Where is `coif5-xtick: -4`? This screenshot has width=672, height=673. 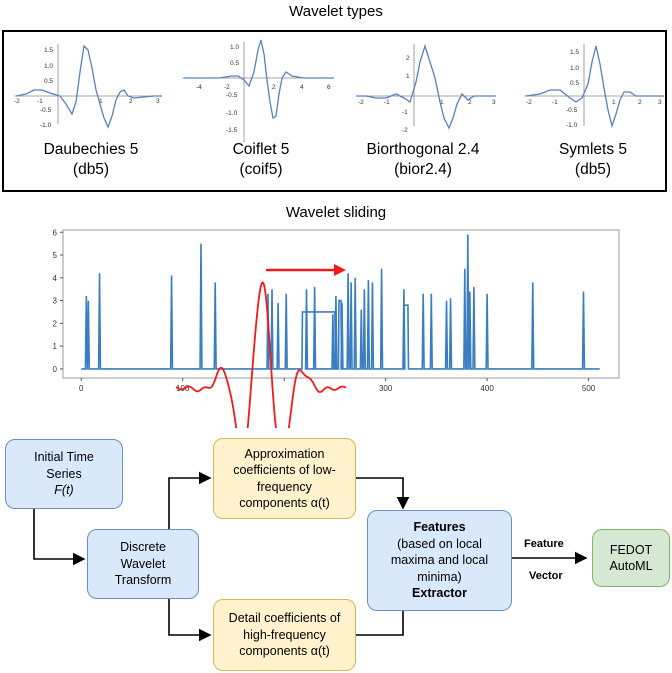
coif5-xtick: -4 is located at coordinates (199, 87).